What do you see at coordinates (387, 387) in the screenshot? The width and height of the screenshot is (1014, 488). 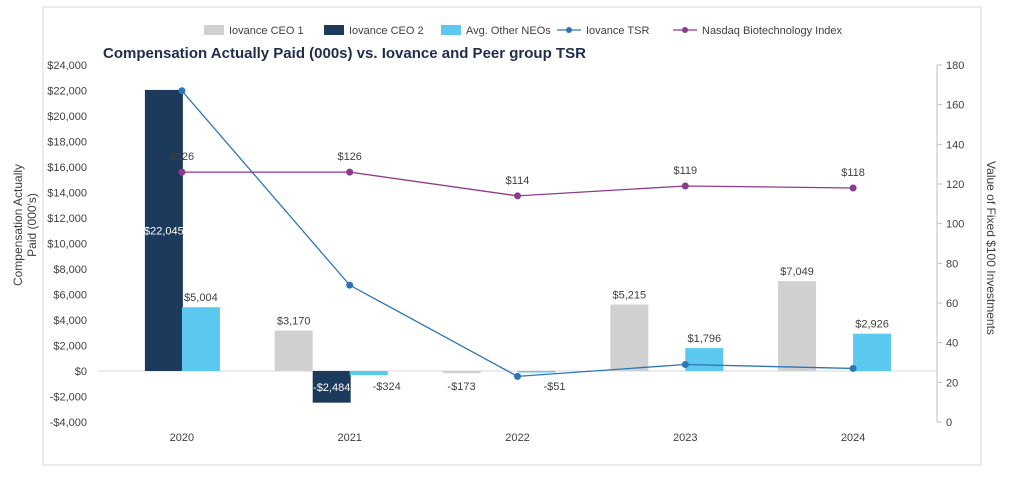 I see `bar-data-label: -$324` at bounding box center [387, 387].